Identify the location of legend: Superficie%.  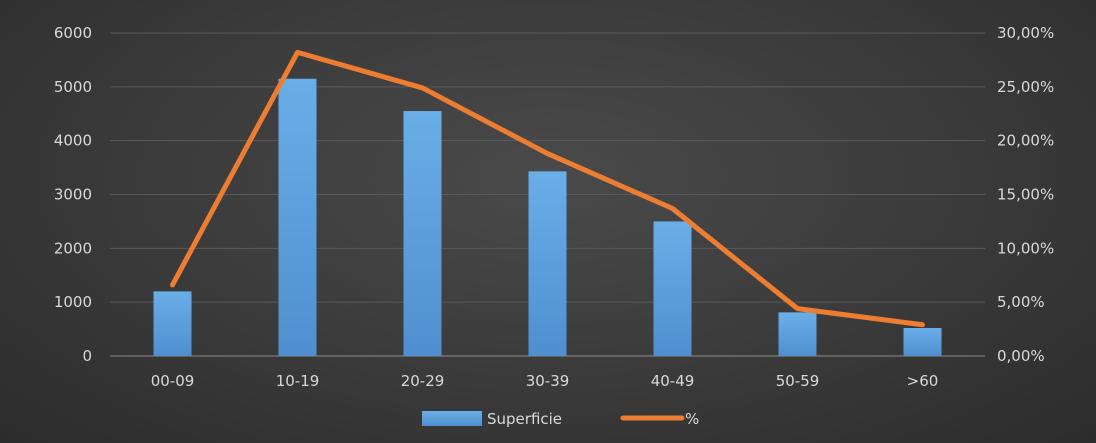
(560, 419).